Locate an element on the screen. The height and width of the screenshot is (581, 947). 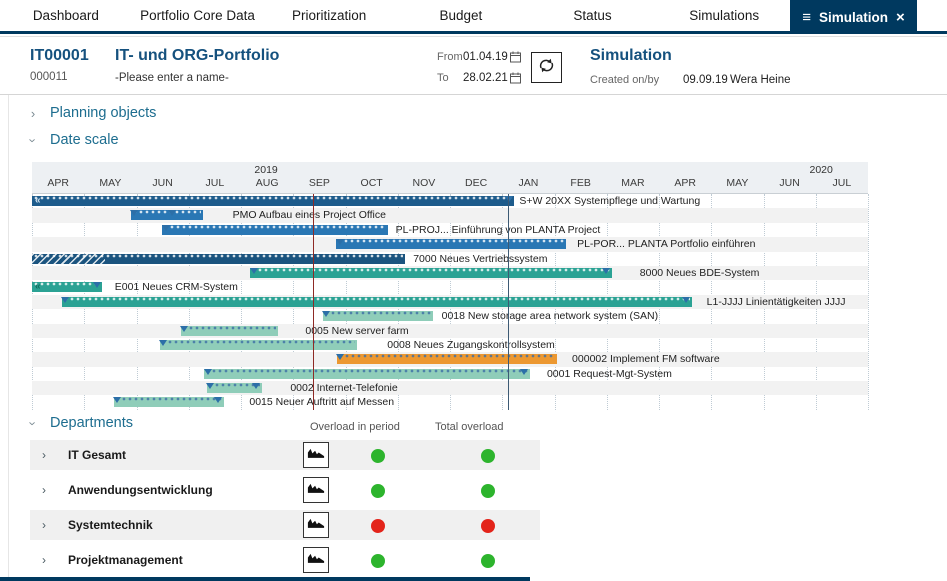
section-planning-objects: › Planning objects is located at coordinates (92, 113).